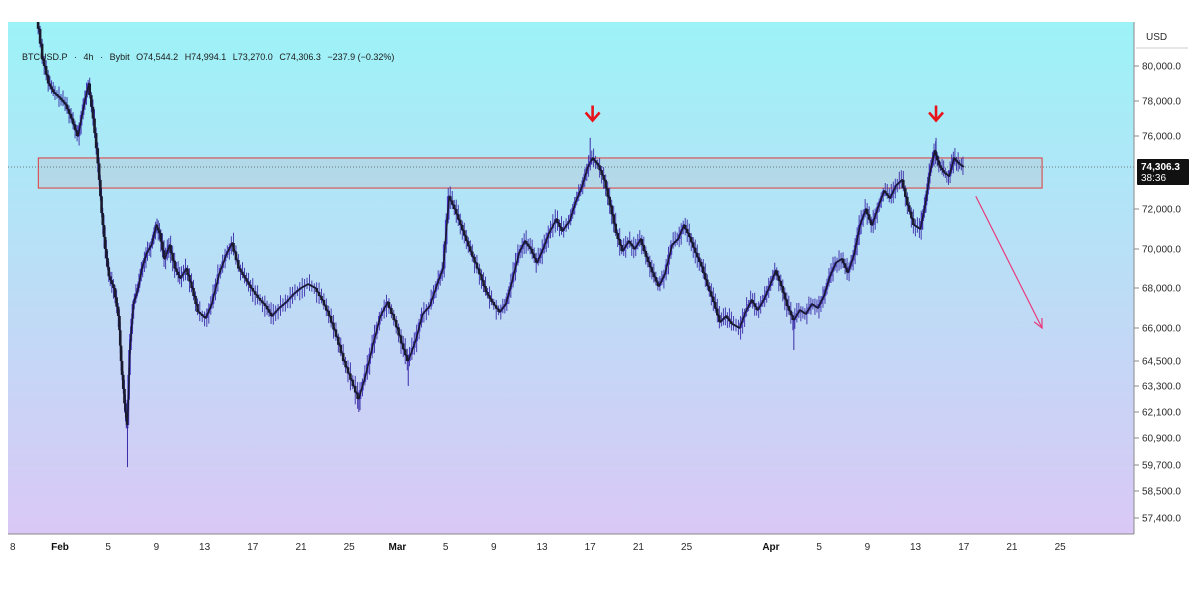 The height and width of the screenshot is (608, 1199). Describe the element at coordinates (1161, 466) in the screenshot. I see `y-tick-label: 59,700.0` at that location.